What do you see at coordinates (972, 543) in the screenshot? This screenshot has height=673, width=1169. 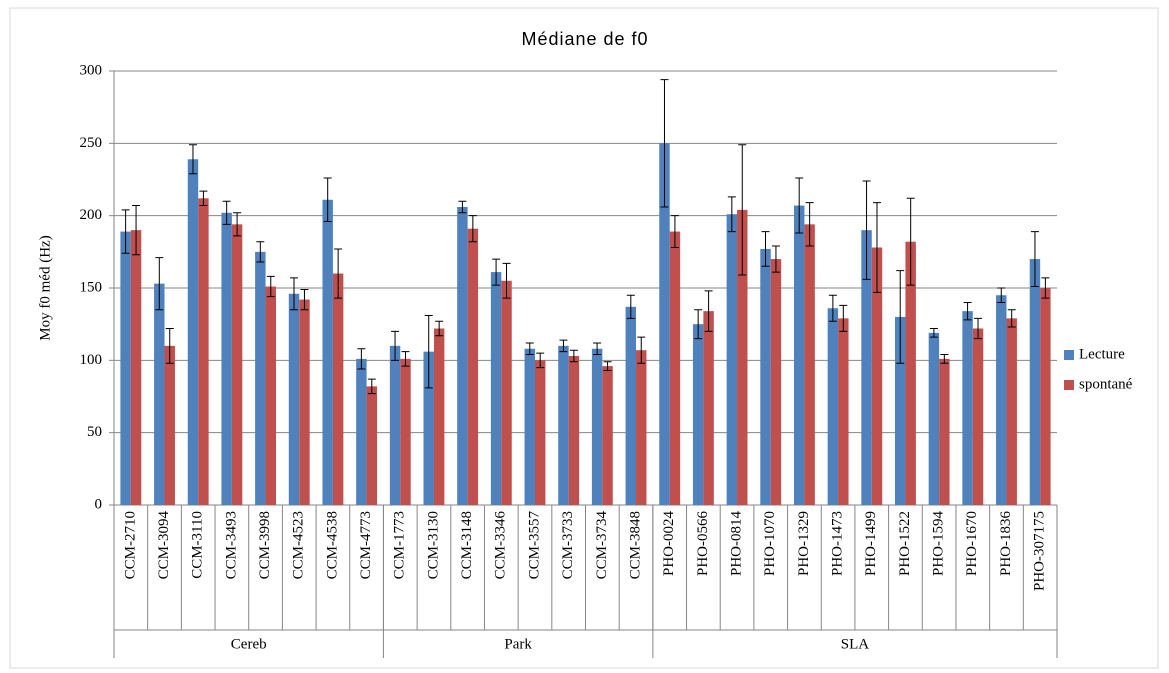 I see `x-tick-label: PHO-1670` at bounding box center [972, 543].